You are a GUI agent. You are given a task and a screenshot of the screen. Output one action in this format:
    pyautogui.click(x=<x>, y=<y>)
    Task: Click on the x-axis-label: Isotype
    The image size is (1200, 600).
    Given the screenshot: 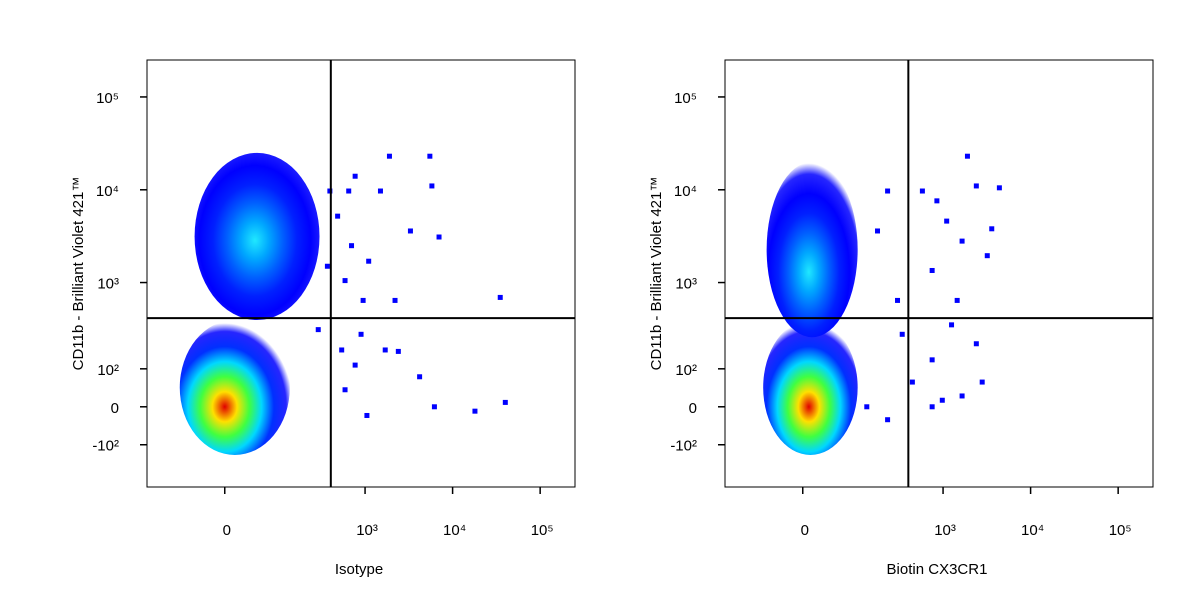 What is the action you would take?
    pyautogui.click(x=359, y=569)
    